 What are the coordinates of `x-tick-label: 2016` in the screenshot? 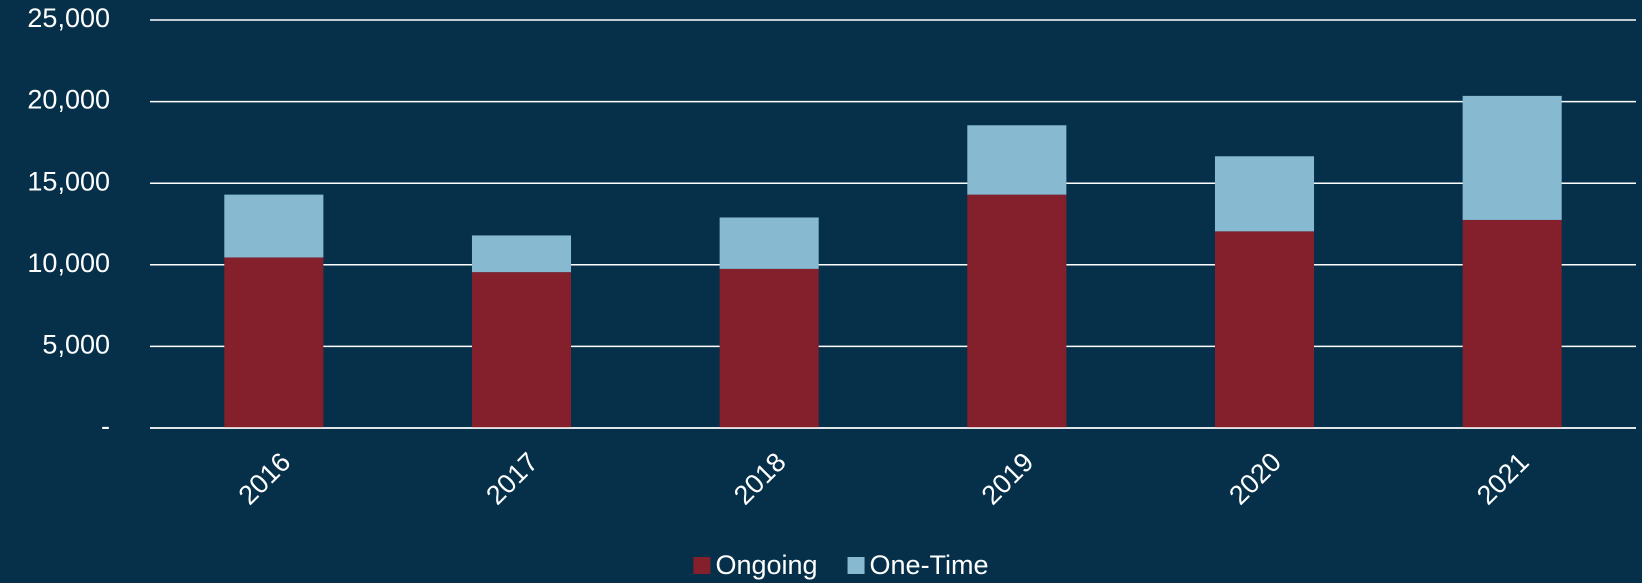 It's located at (265, 479).